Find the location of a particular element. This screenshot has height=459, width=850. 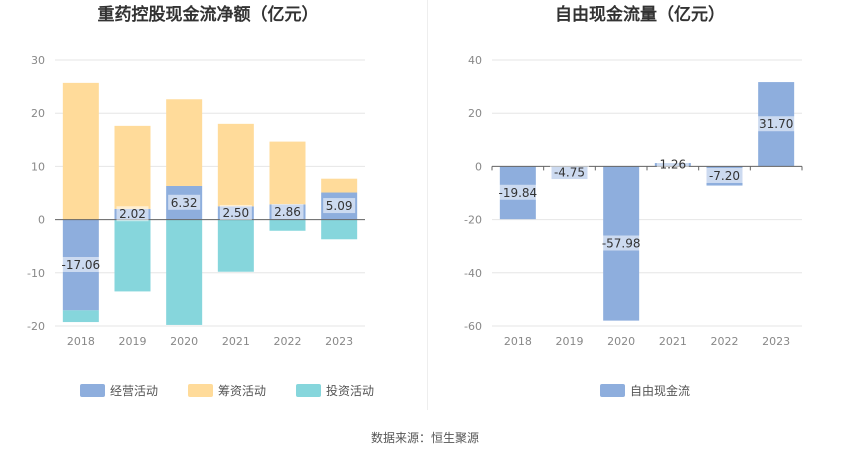

legend-label: 筹资活动 is located at coordinates (242, 391).